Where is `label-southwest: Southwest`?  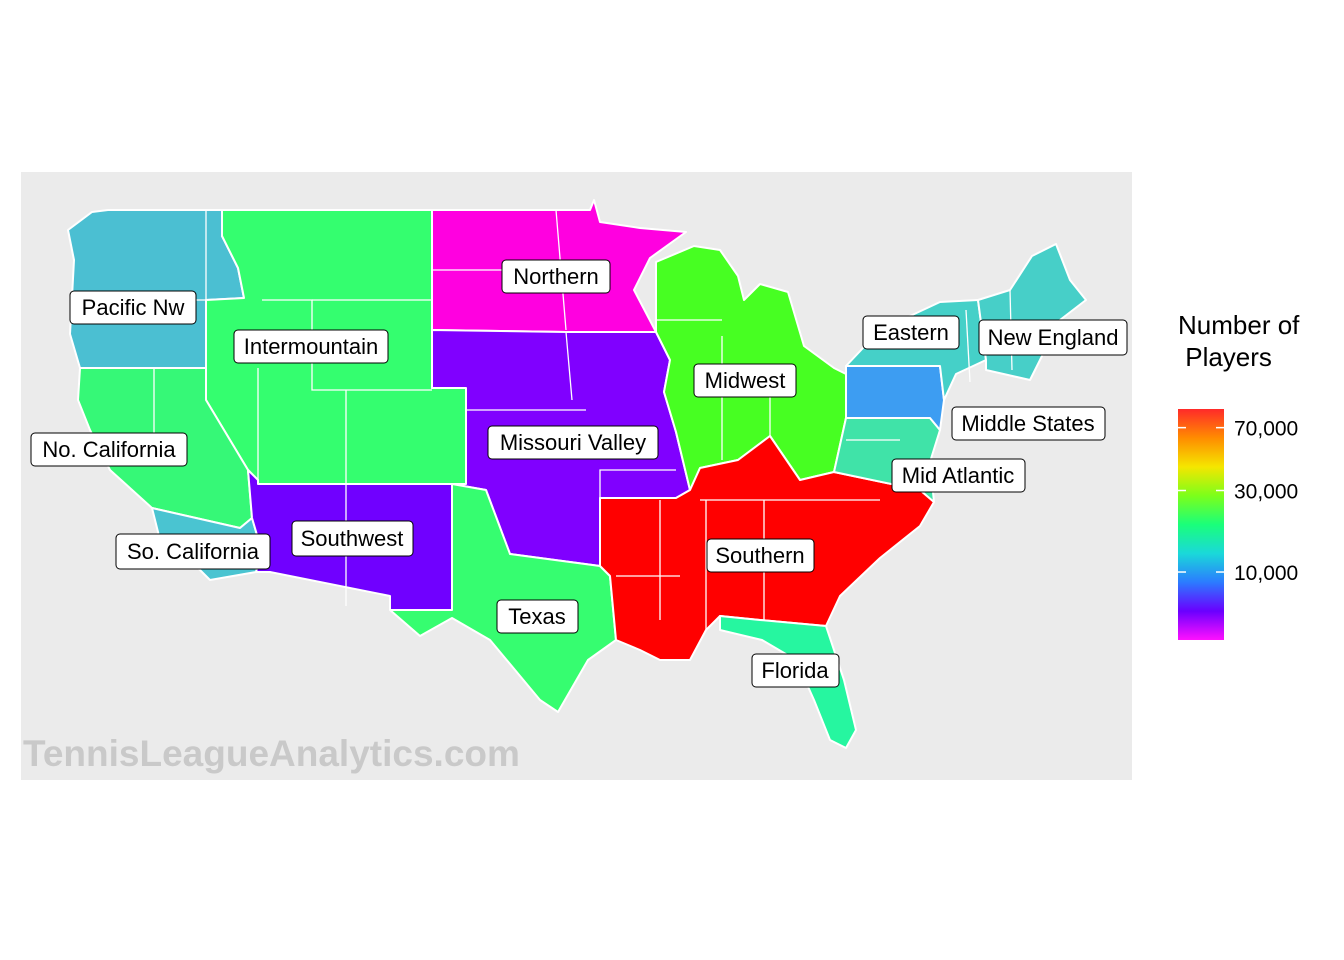
label-southwest: Southwest is located at coordinates (352, 538).